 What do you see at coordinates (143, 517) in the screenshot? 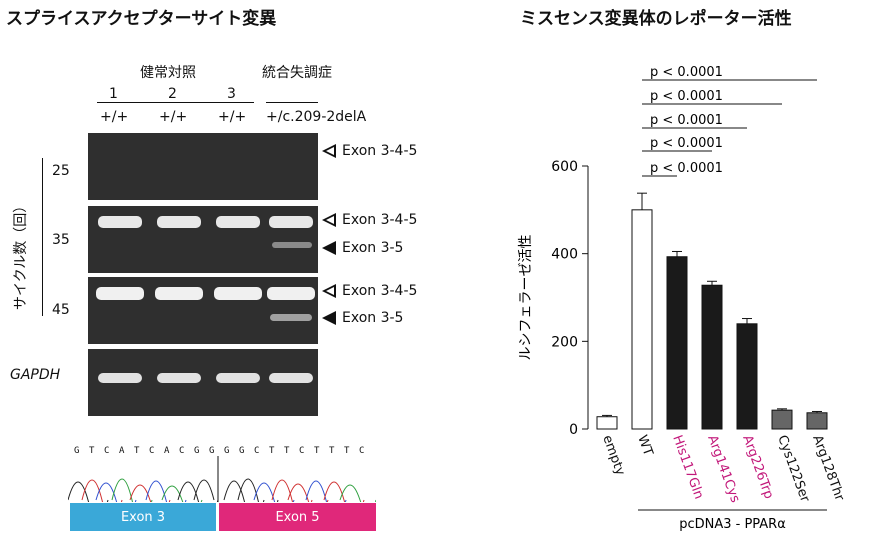
I see `exon3-box: Exon 3` at bounding box center [143, 517].